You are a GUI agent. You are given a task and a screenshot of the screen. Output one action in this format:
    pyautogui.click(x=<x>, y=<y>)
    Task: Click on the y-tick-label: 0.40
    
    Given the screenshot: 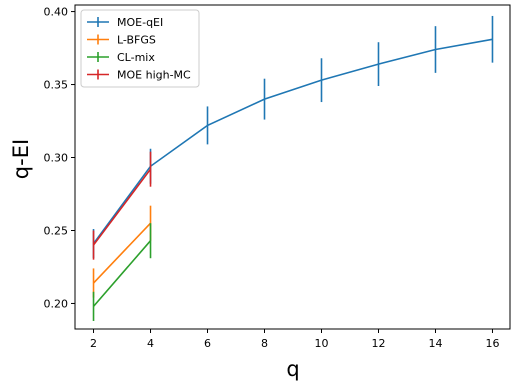 What is the action you would take?
    pyautogui.click(x=56, y=12)
    